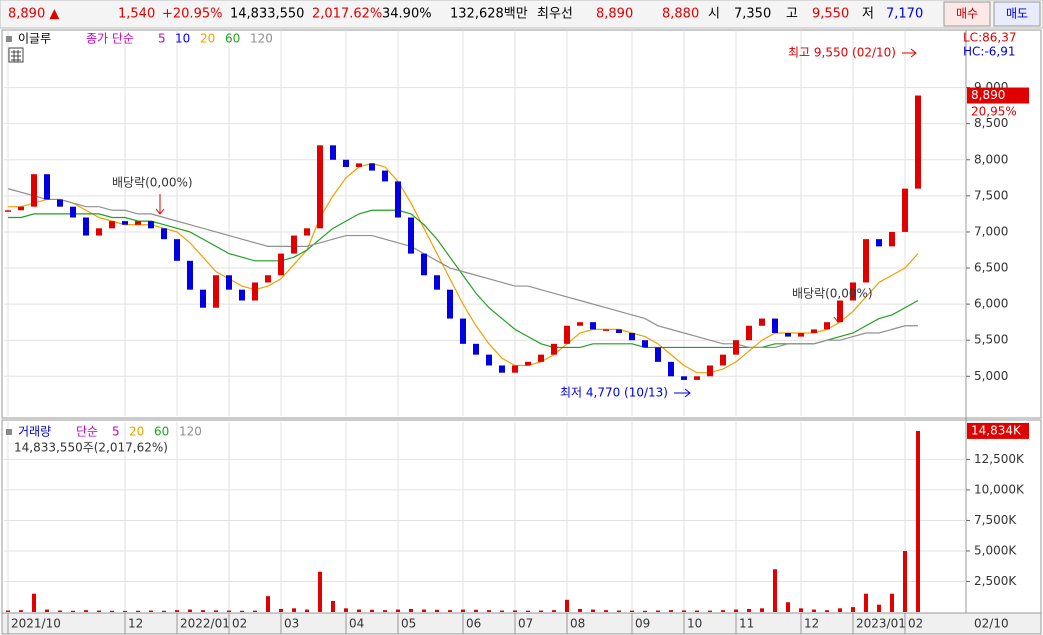 This screenshot has height=635, width=1043. I want to click on y-tick-label: 8,500, so click(991, 123).